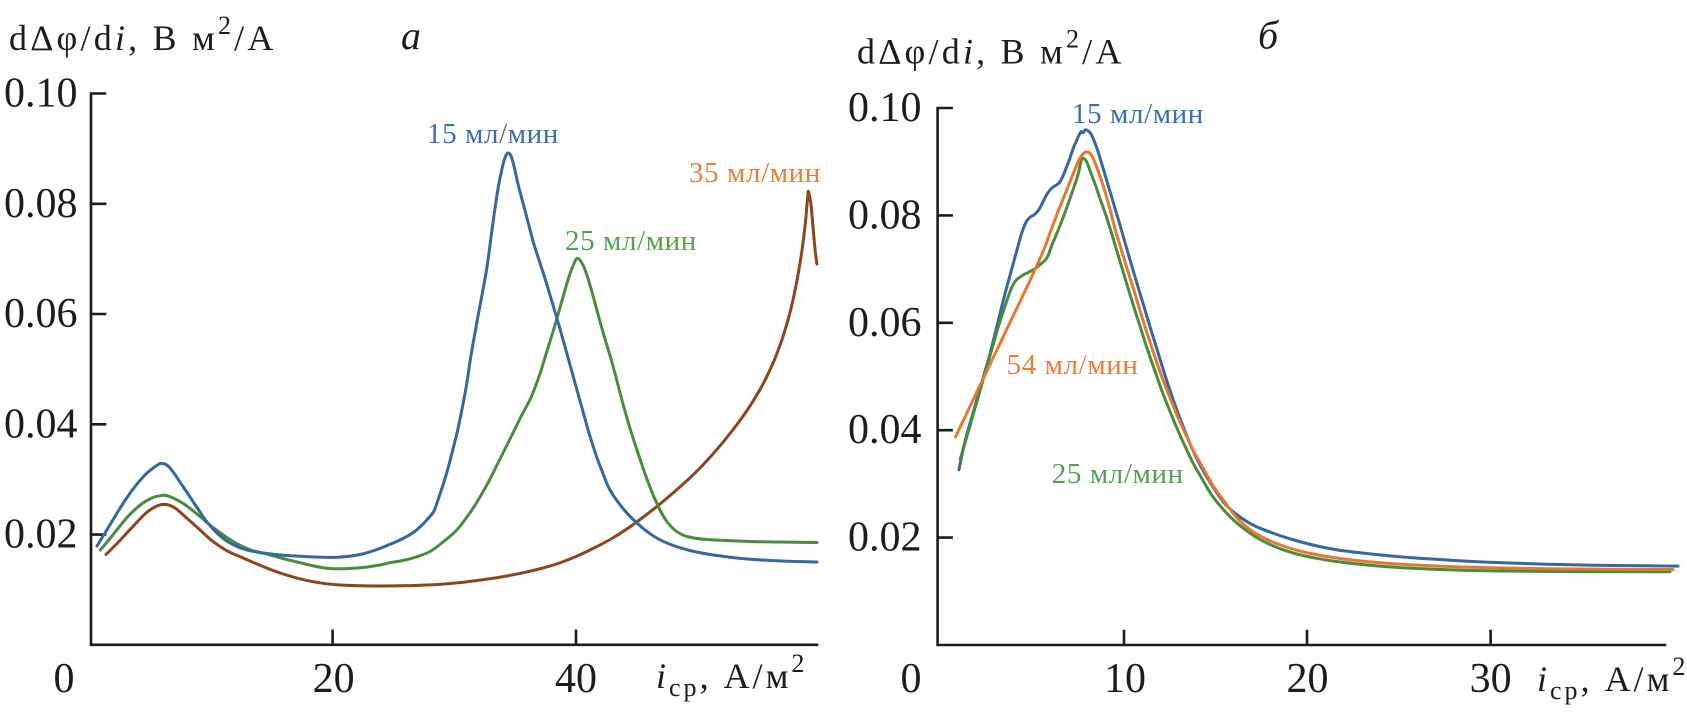 This screenshot has width=1687, height=720. What do you see at coordinates (1125, 679) in the screenshot?
I see `svg-text: 10` at bounding box center [1125, 679].